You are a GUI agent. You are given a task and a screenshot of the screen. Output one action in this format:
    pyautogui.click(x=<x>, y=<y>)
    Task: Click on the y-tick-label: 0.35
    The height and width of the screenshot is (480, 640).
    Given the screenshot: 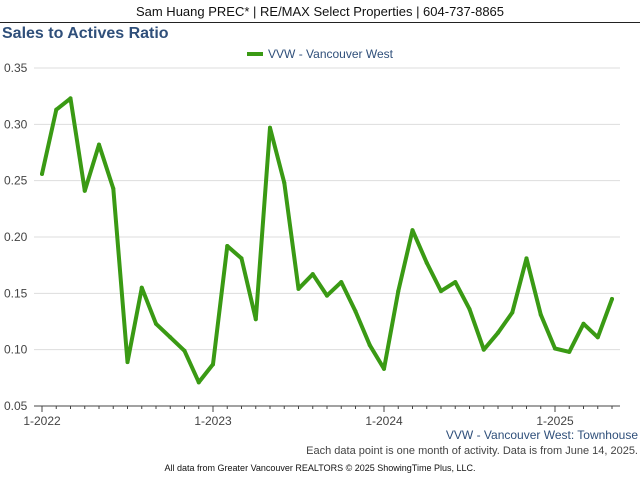 What is the action you would take?
    pyautogui.click(x=16, y=68)
    